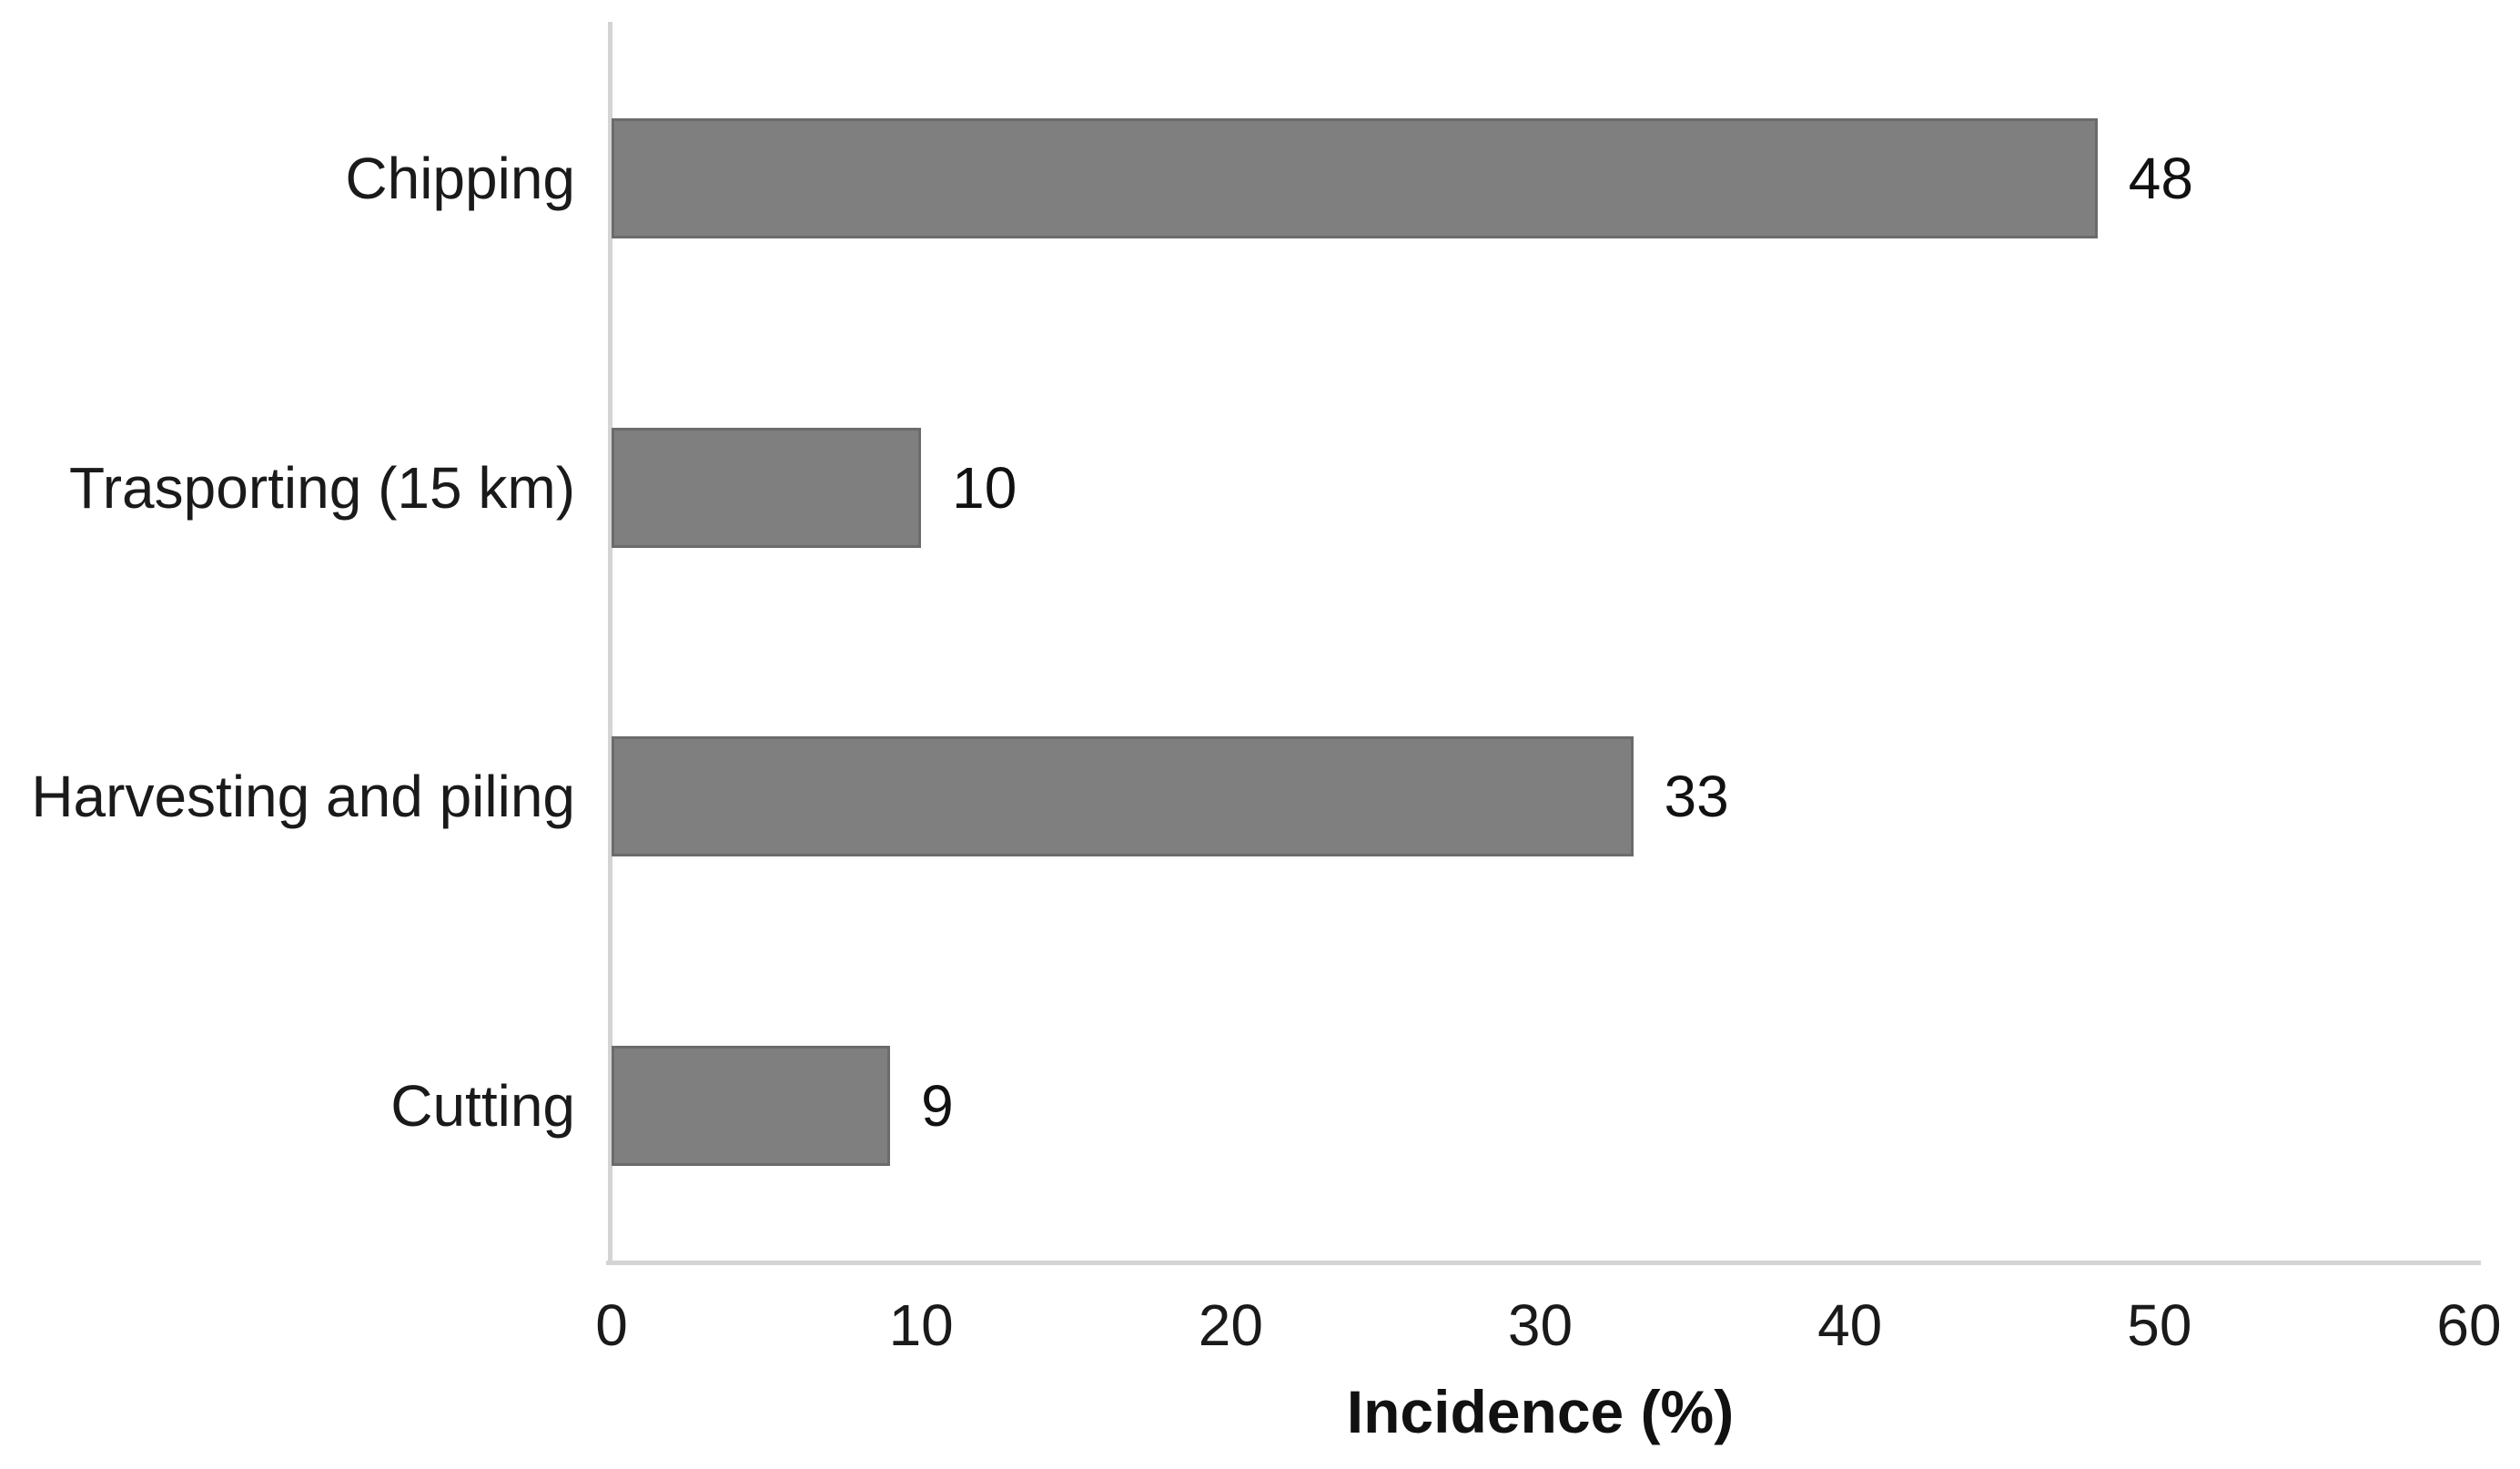 The height and width of the screenshot is (1469, 2520). I want to click on x-axis-line, so click(1543, 1263).